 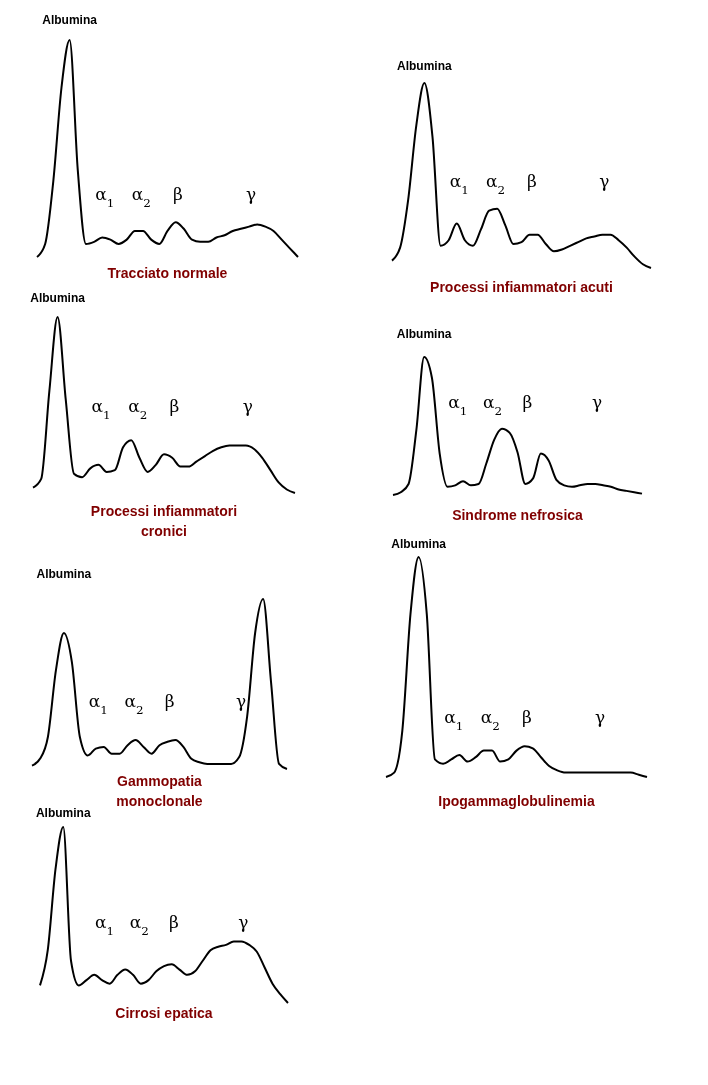 What do you see at coordinates (164, 1013) in the screenshot?
I see `text: Cirrosi epatica` at bounding box center [164, 1013].